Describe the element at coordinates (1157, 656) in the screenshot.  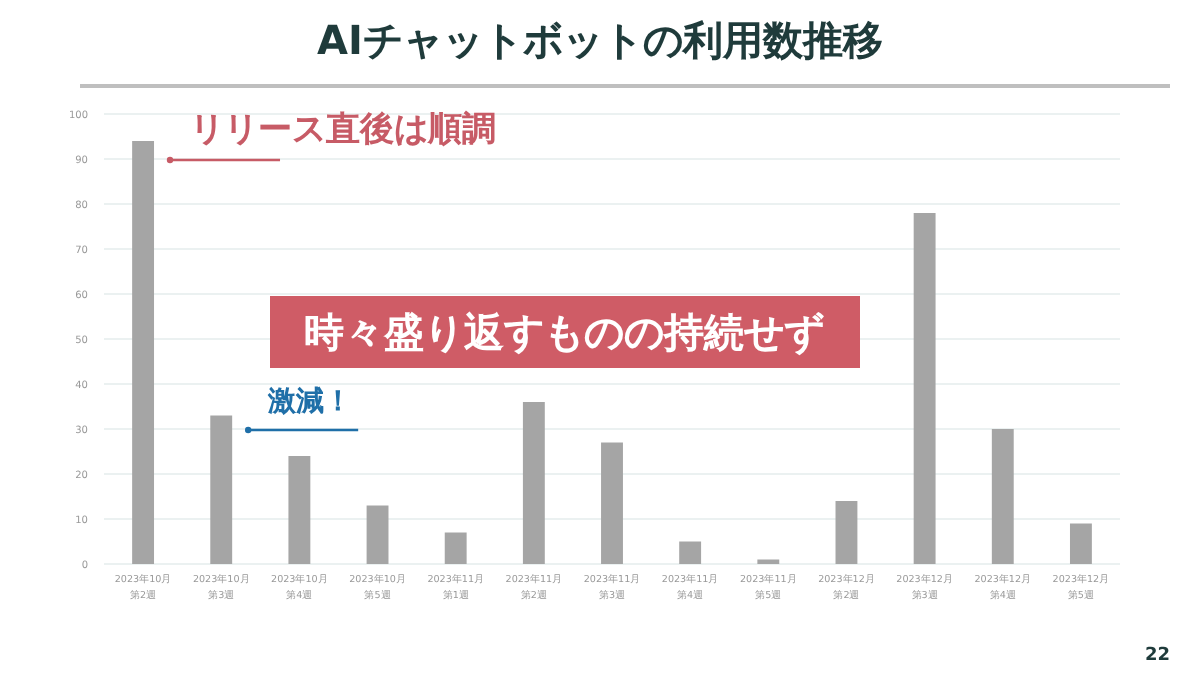
I see `text: 22` at that location.